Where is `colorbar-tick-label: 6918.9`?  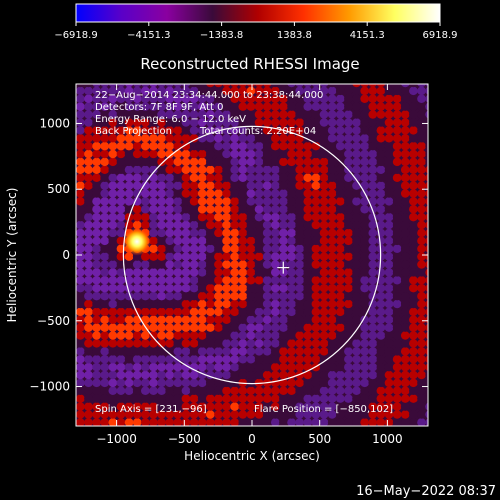
colorbar-tick-label: 6918.9 is located at coordinates (440, 35).